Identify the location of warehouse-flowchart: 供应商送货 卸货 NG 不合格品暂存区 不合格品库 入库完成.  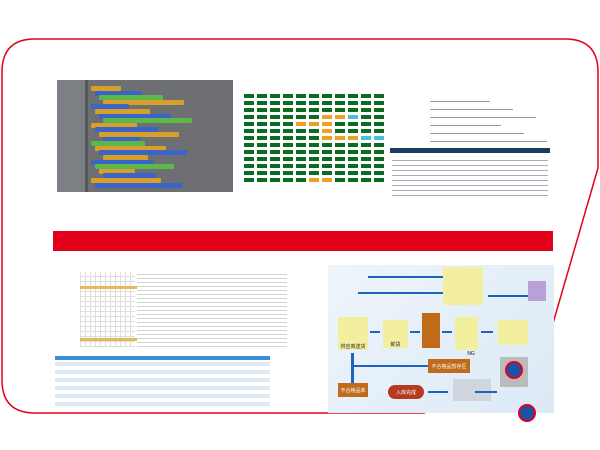
(441, 339).